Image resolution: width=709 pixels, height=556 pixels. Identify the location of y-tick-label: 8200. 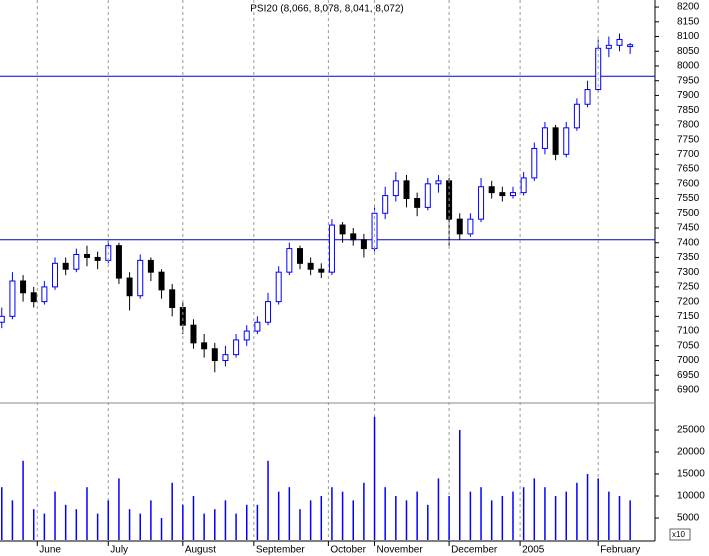
(688, 7).